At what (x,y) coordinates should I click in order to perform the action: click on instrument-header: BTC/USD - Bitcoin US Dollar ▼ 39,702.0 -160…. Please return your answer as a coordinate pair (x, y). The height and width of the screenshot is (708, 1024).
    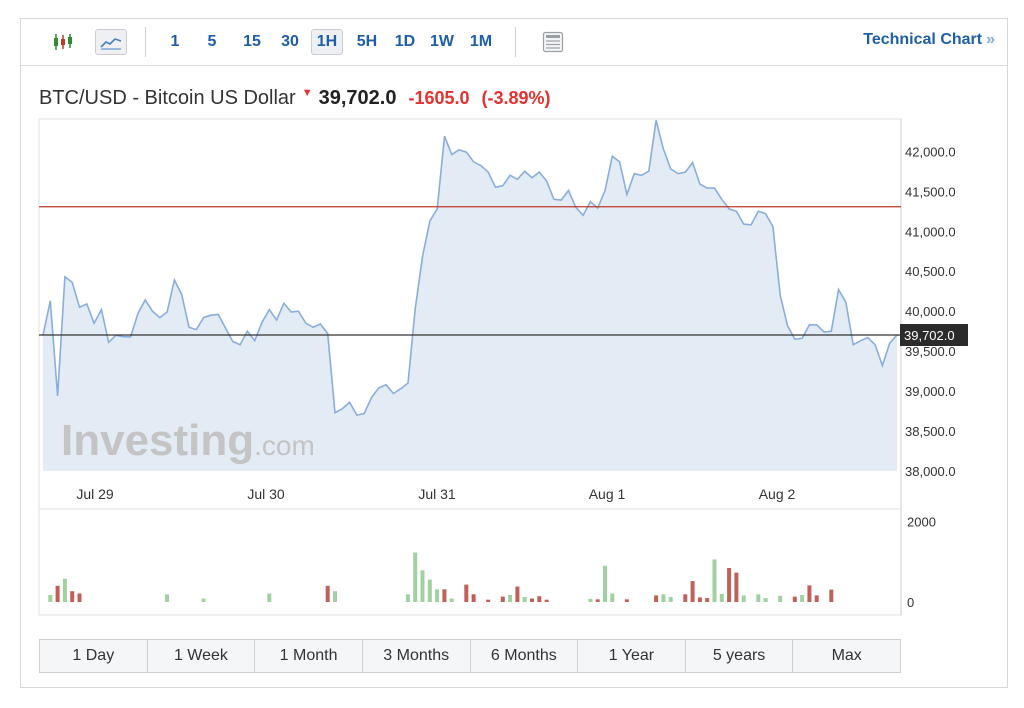
    Looking at the image, I should click on (295, 98).